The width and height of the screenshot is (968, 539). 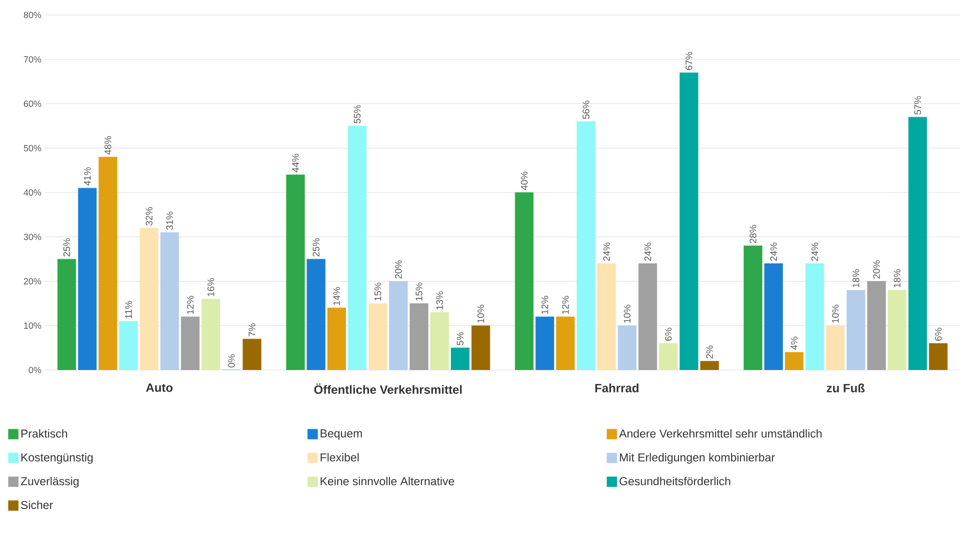 I want to click on y-tick-label: 70%, so click(x=33, y=59).